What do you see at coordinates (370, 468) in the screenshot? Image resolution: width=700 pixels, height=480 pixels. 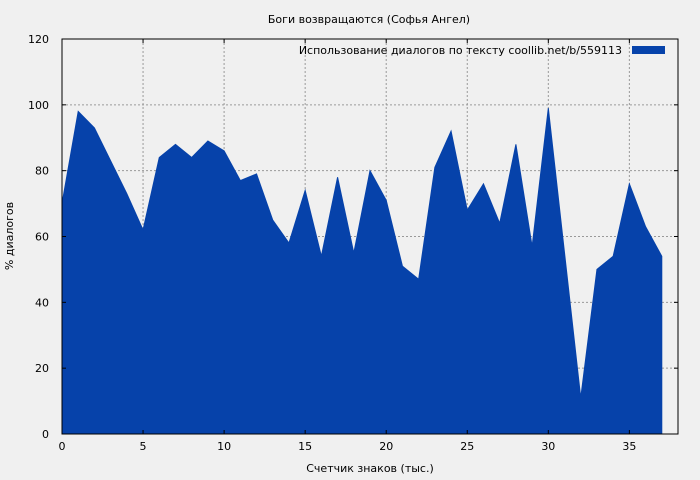 I see `x-axis-title: Счетчик знаков (тыс.)` at bounding box center [370, 468].